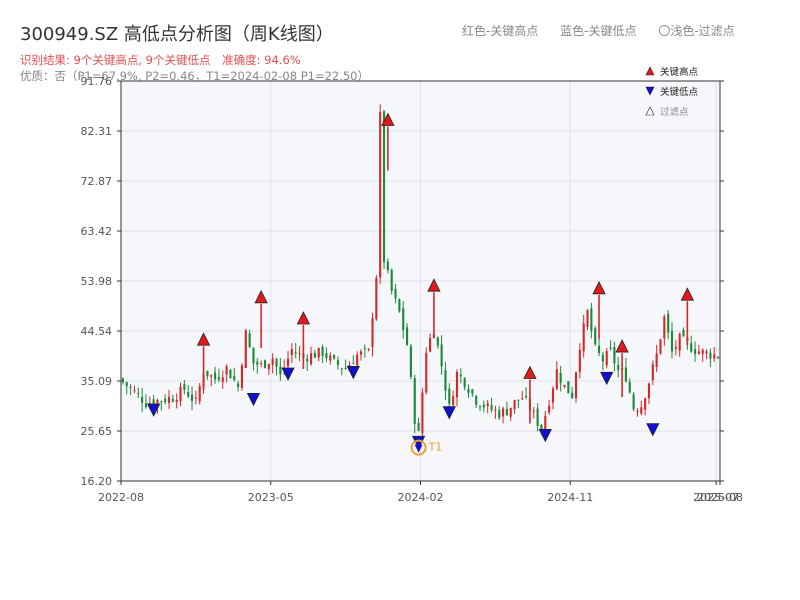 The image size is (800, 600). I want to click on accuracy-label: 准确度: 94.6%, so click(261, 60).